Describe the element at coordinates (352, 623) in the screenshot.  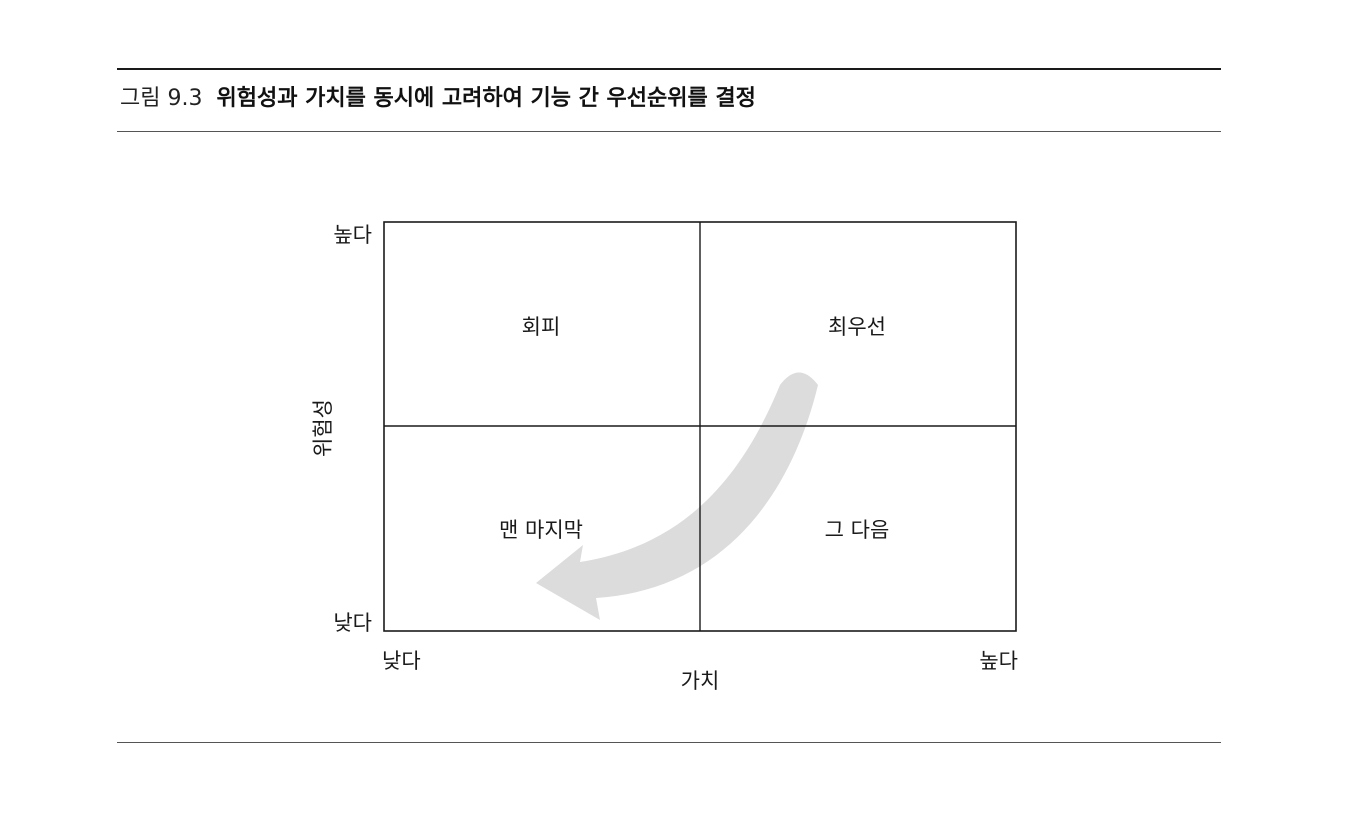
I see `y-axis-low-label: 낮다` at that location.